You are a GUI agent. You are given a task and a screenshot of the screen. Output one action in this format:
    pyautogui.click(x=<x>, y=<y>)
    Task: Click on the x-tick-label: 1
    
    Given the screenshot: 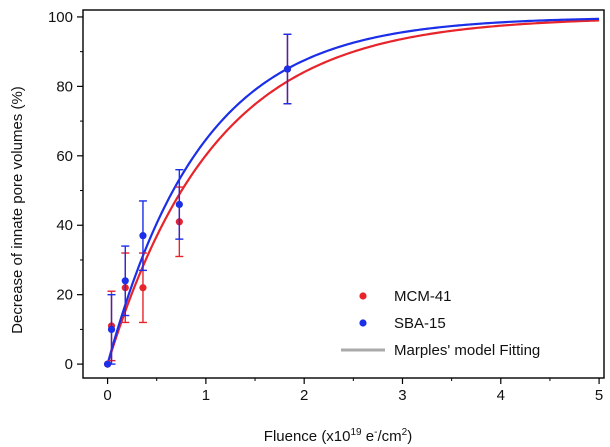 What is the action you would take?
    pyautogui.click(x=206, y=395)
    